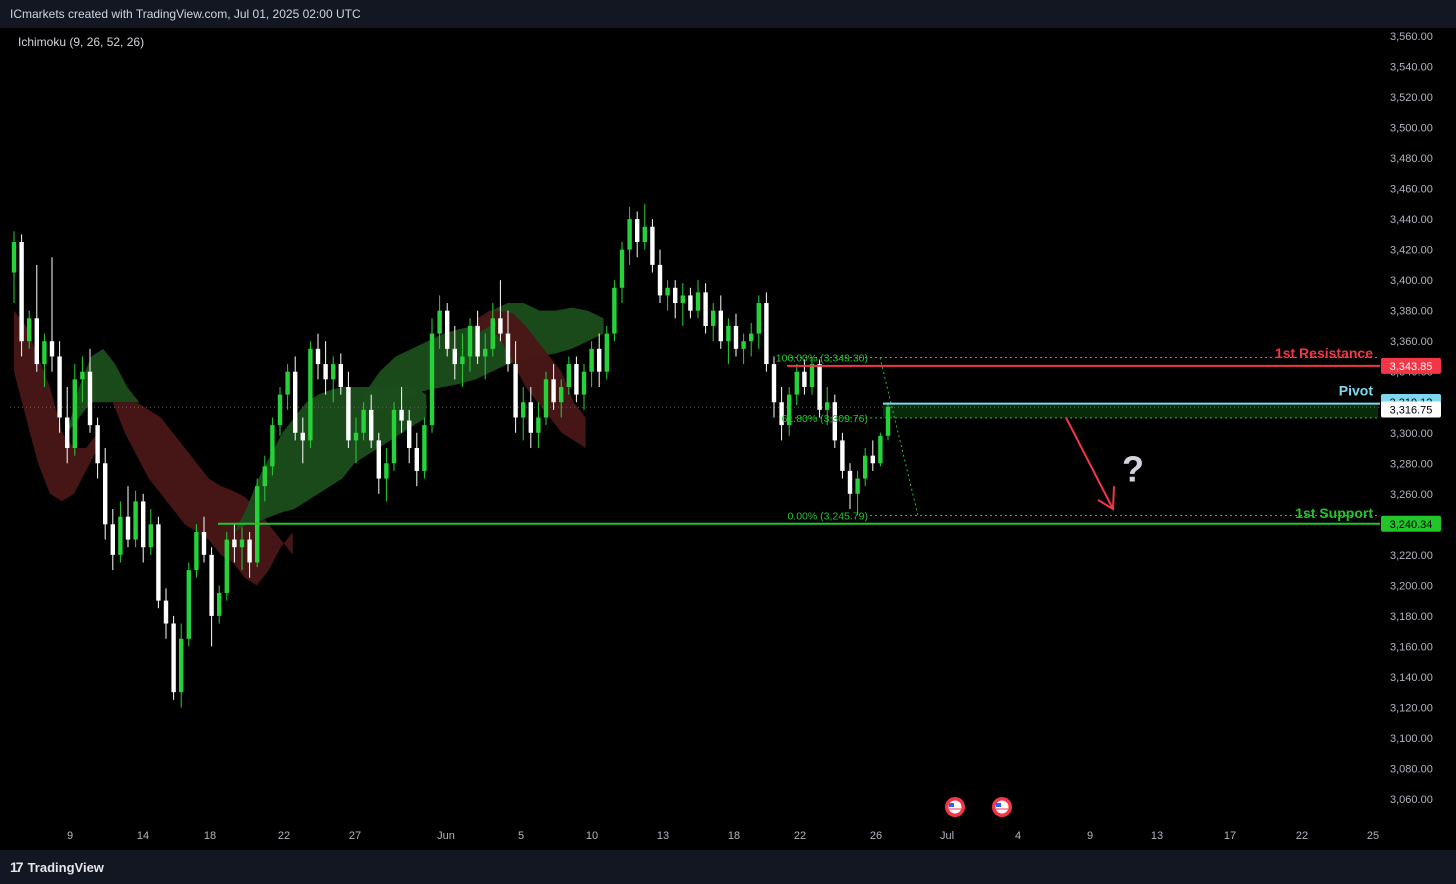 This screenshot has height=884, width=1456. I want to click on pivot-zone, so click(1130, 410).